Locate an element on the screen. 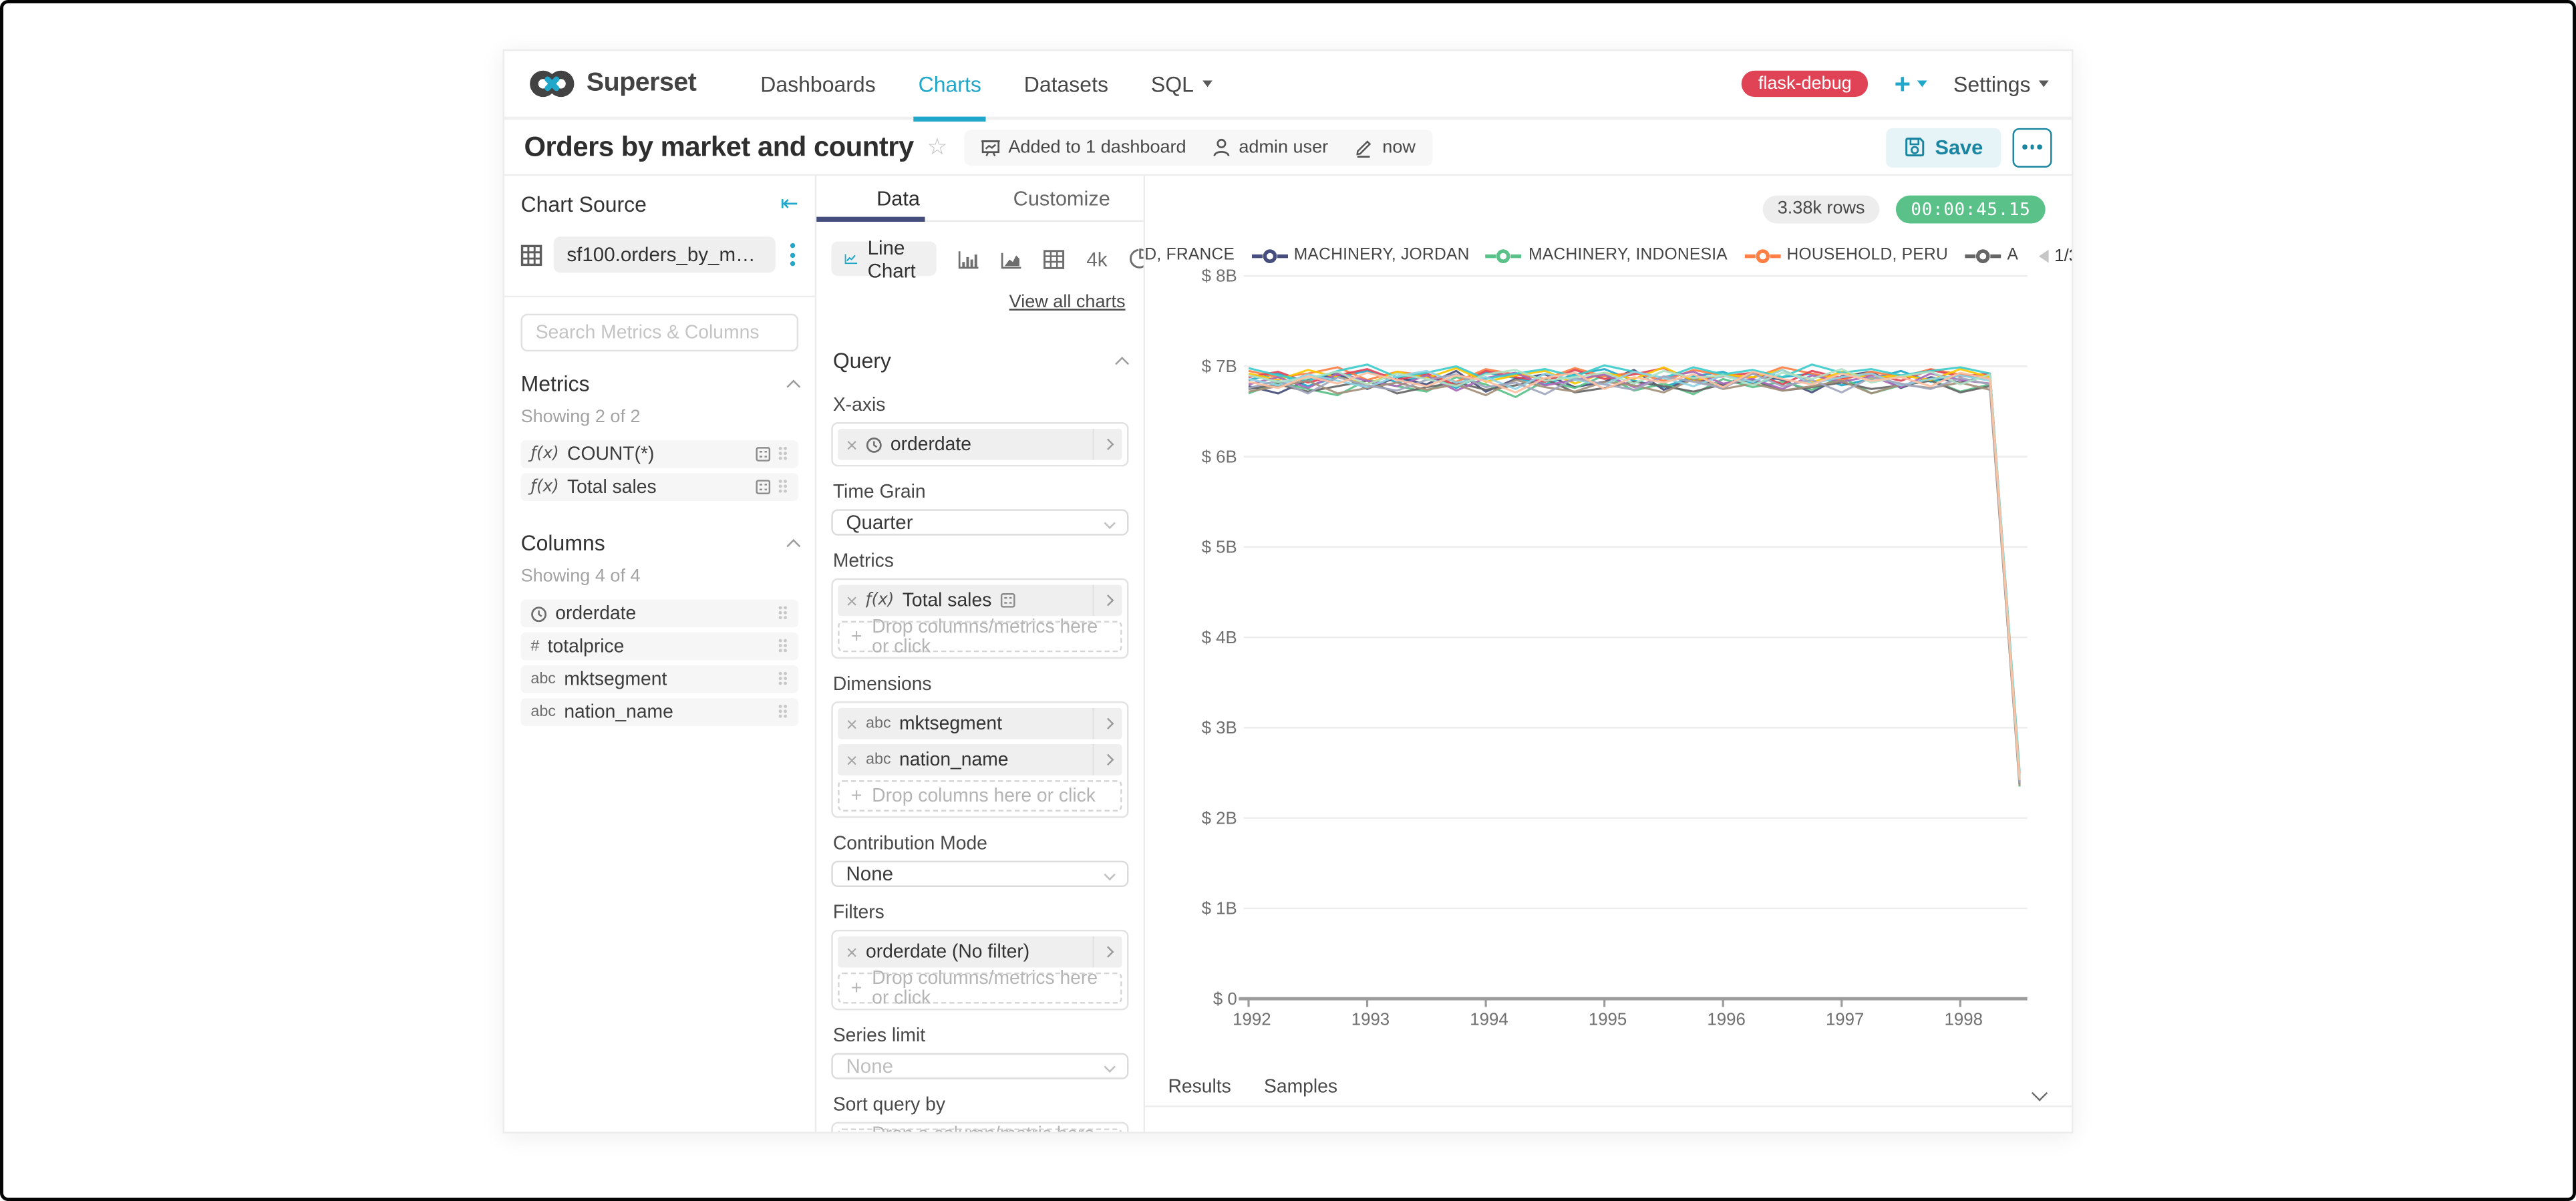  metrics-section-header: Metrics is located at coordinates (661, 383).